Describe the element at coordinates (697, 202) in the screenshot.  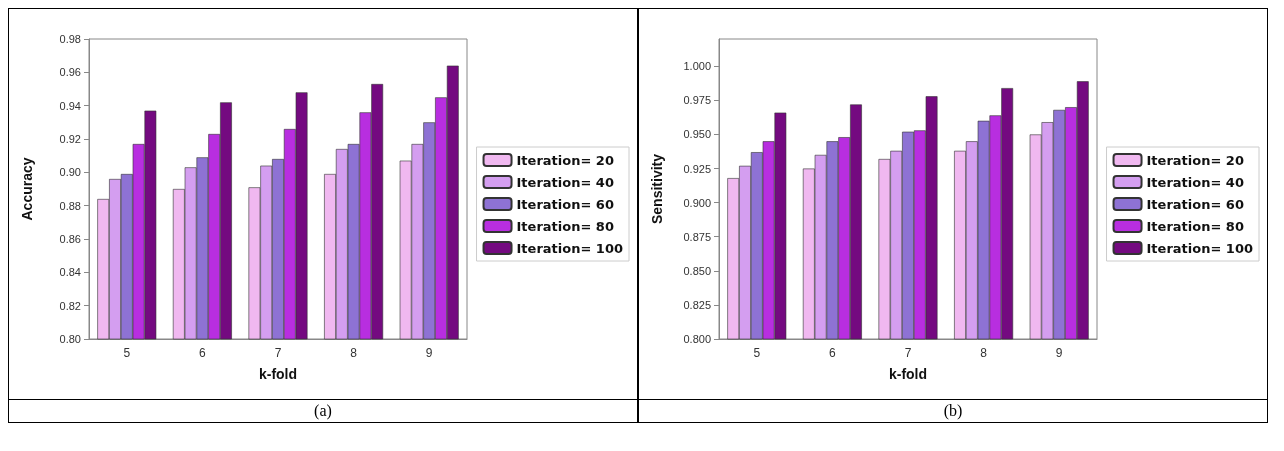
I see `y-tick-label: 0.900` at that location.